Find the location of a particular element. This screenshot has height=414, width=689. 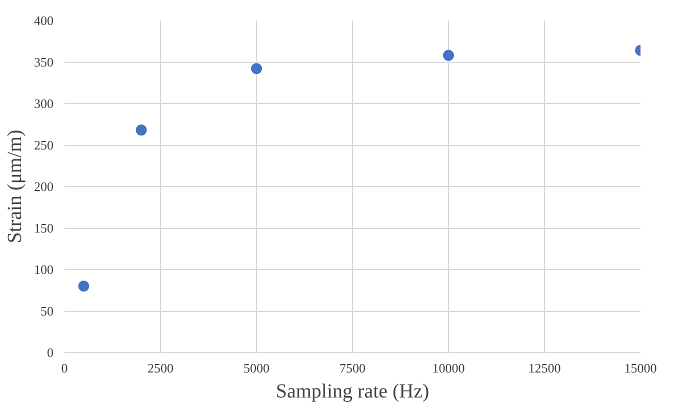

y-tick-label: 350 is located at coordinates (44, 62).